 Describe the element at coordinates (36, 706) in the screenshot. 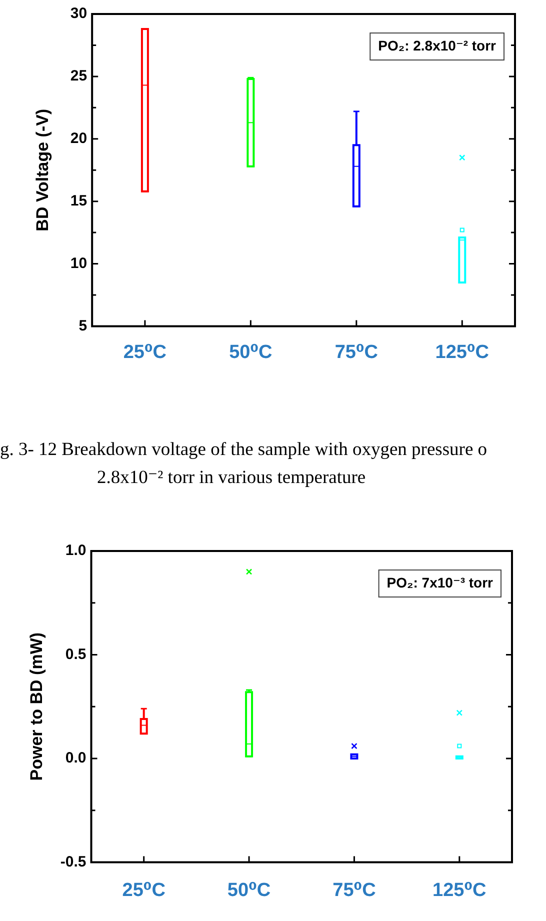

I see `y-axis-title: Power to BD (mW)` at that location.